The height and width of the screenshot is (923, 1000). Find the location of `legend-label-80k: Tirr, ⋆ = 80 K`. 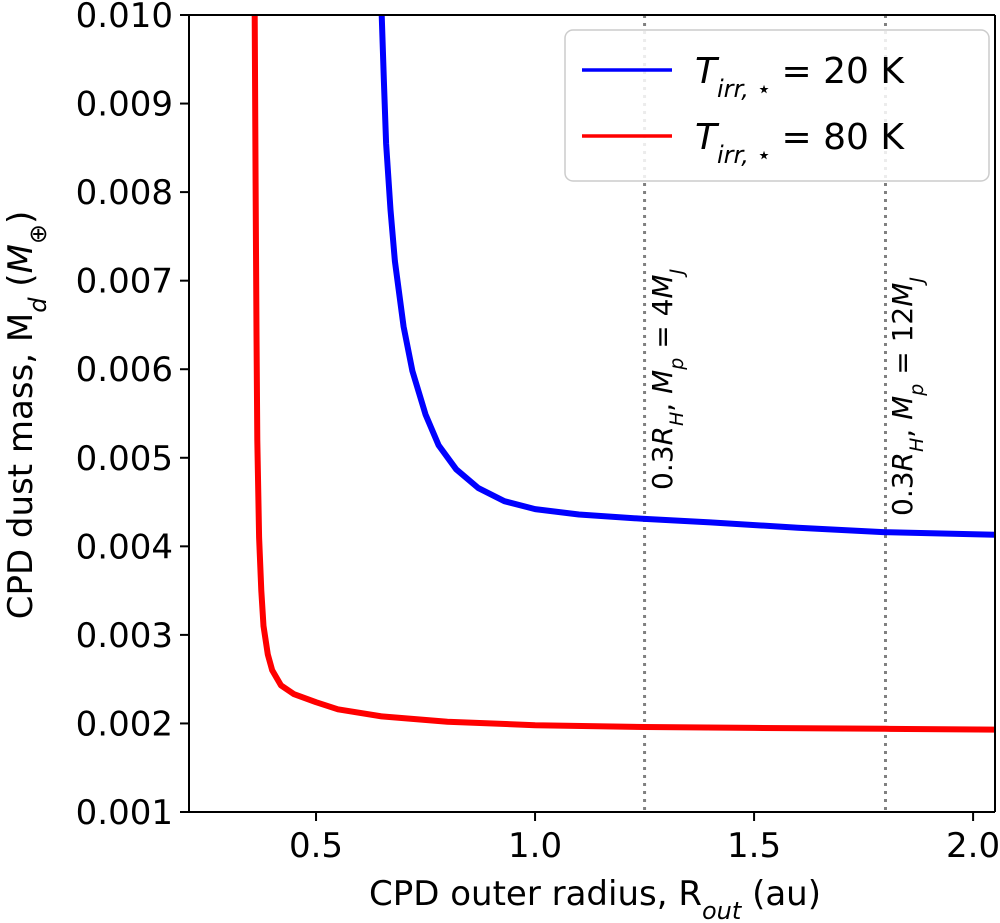

legend-label-80k: Tirr, ⋆ = 80 K is located at coordinates (800, 143).